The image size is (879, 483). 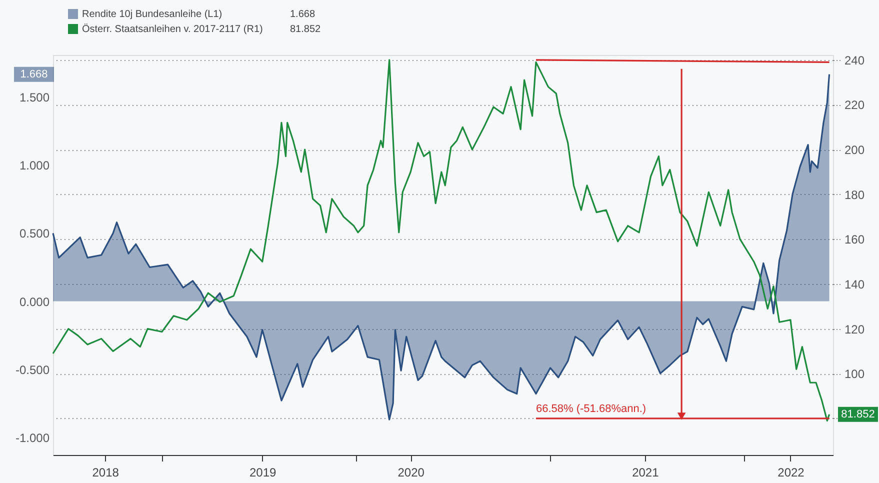 I want to click on legend-label: Rendite 10j Bundesanleihe (L1), so click(x=152, y=14).